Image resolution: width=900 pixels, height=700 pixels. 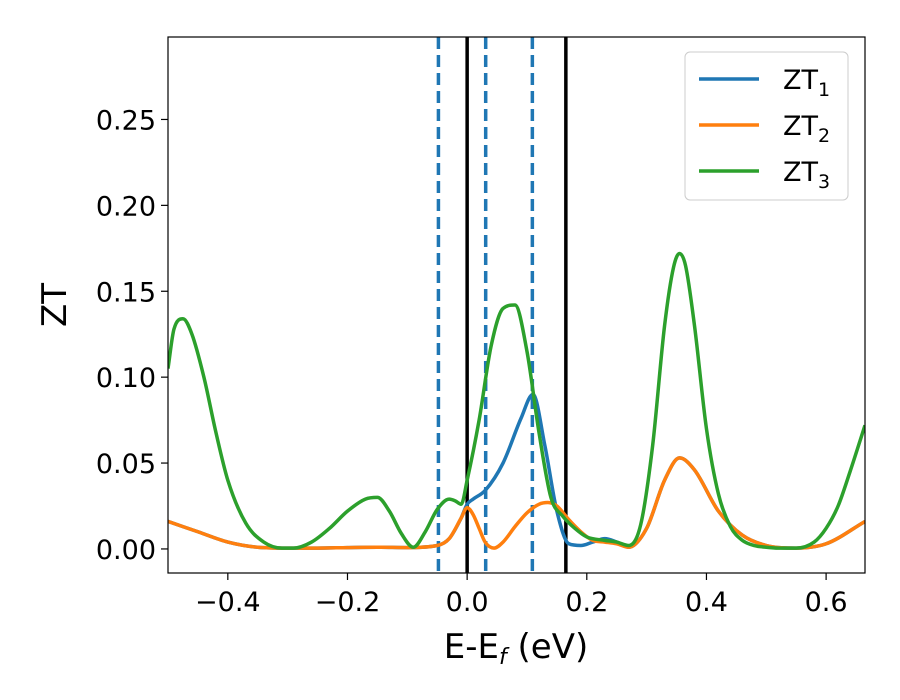 I want to click on x-axis-title: E-Ef (eV), so click(x=516, y=648).